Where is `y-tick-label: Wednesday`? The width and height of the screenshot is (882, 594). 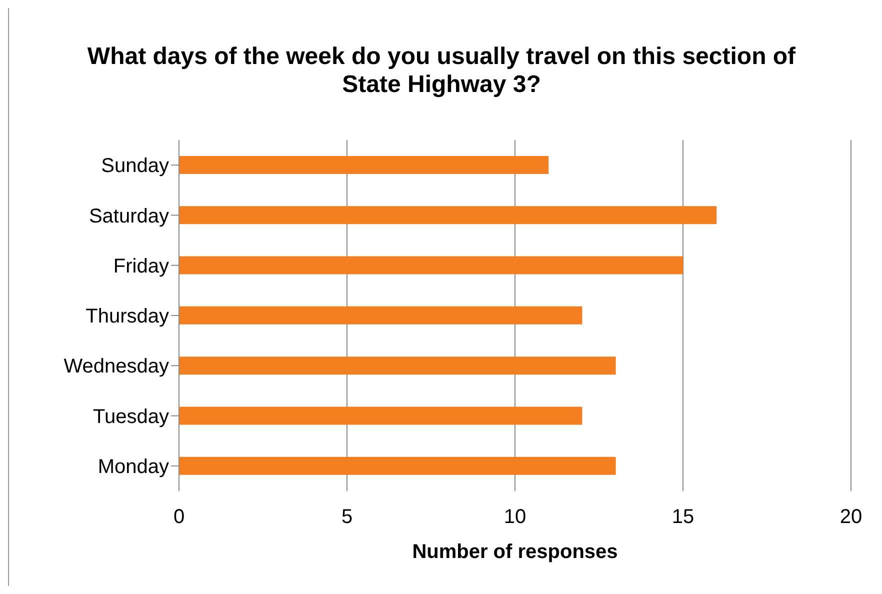 y-tick-label: Wednesday is located at coordinates (116, 367).